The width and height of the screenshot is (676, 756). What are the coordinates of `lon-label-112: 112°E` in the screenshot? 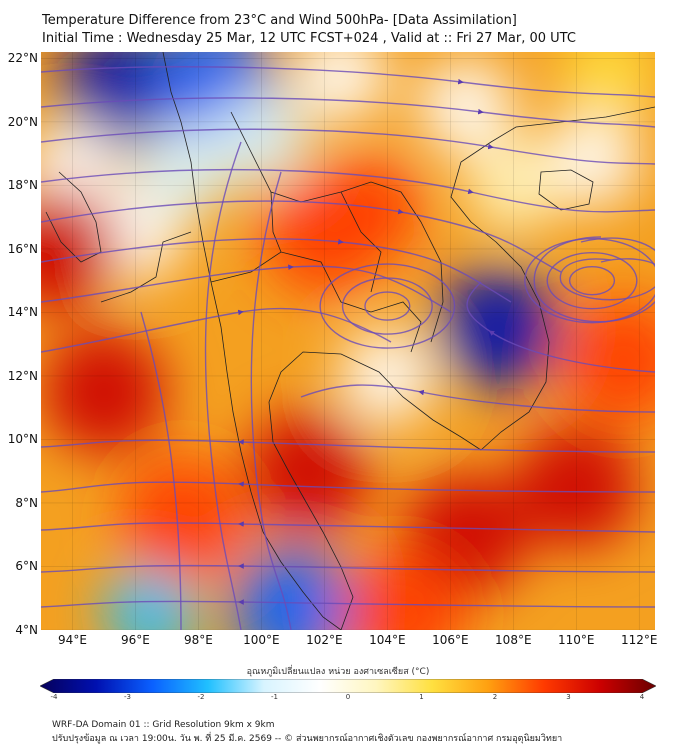 It's located at (639, 640).